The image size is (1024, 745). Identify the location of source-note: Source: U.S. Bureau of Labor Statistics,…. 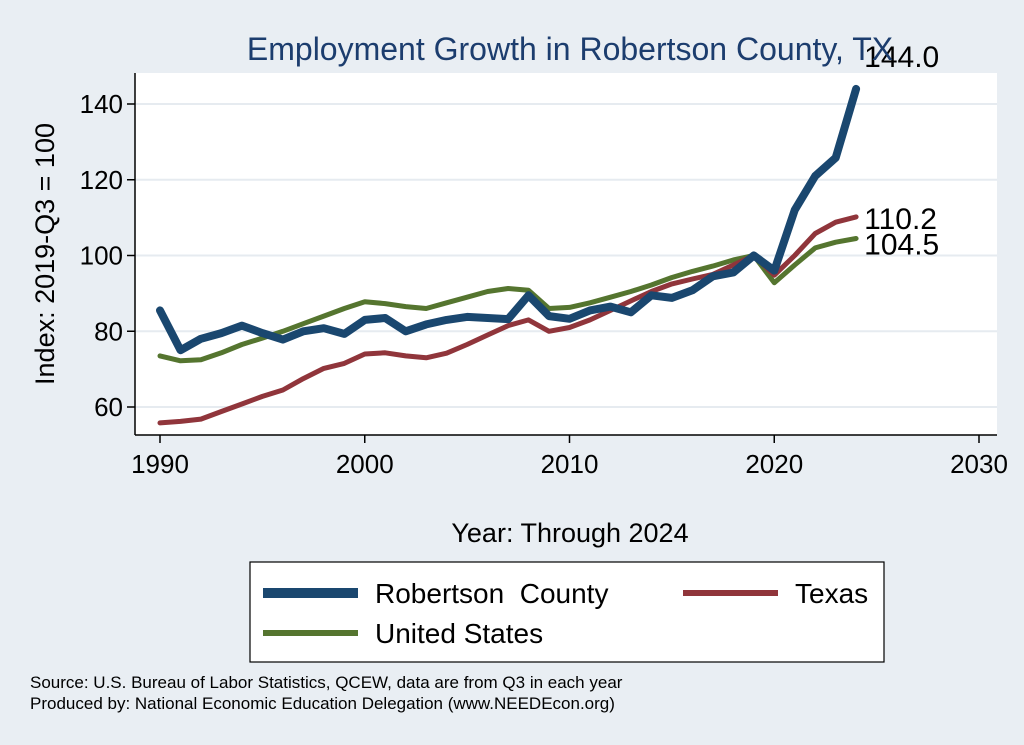
(326, 682).